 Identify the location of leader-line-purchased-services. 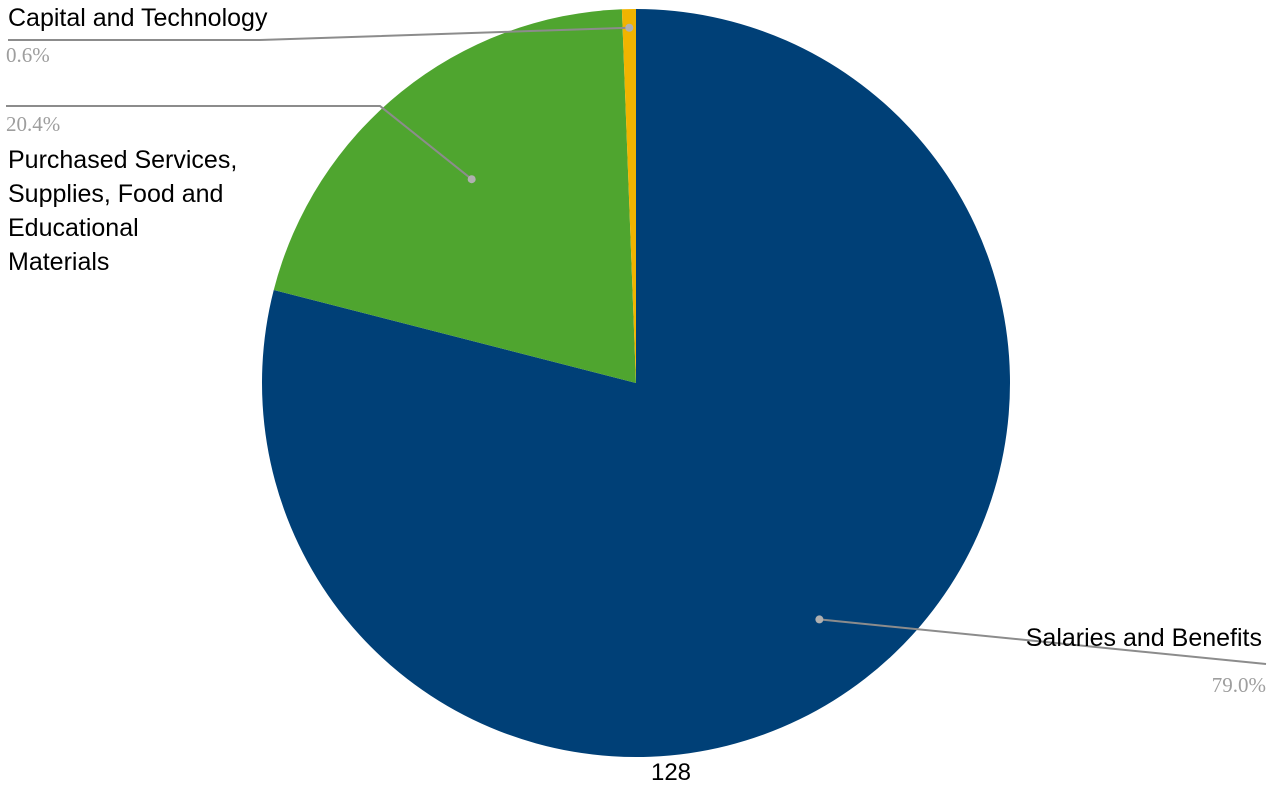
(239, 142).